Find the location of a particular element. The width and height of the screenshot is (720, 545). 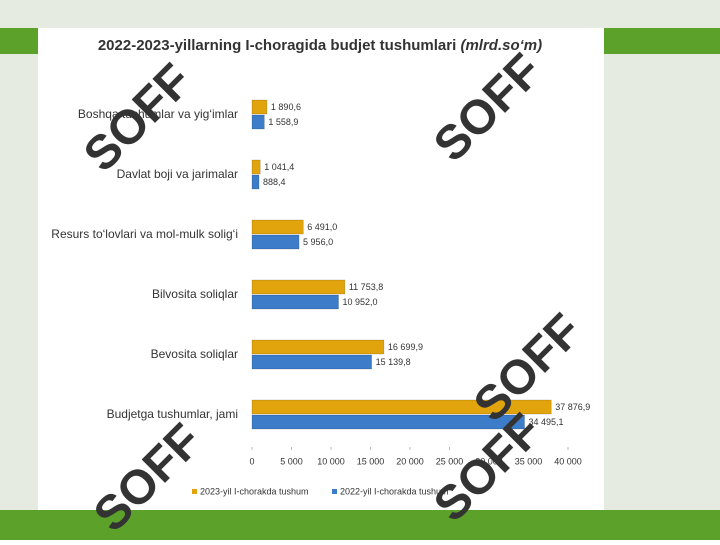

x-tick-label: 40 000 is located at coordinates (568, 461).